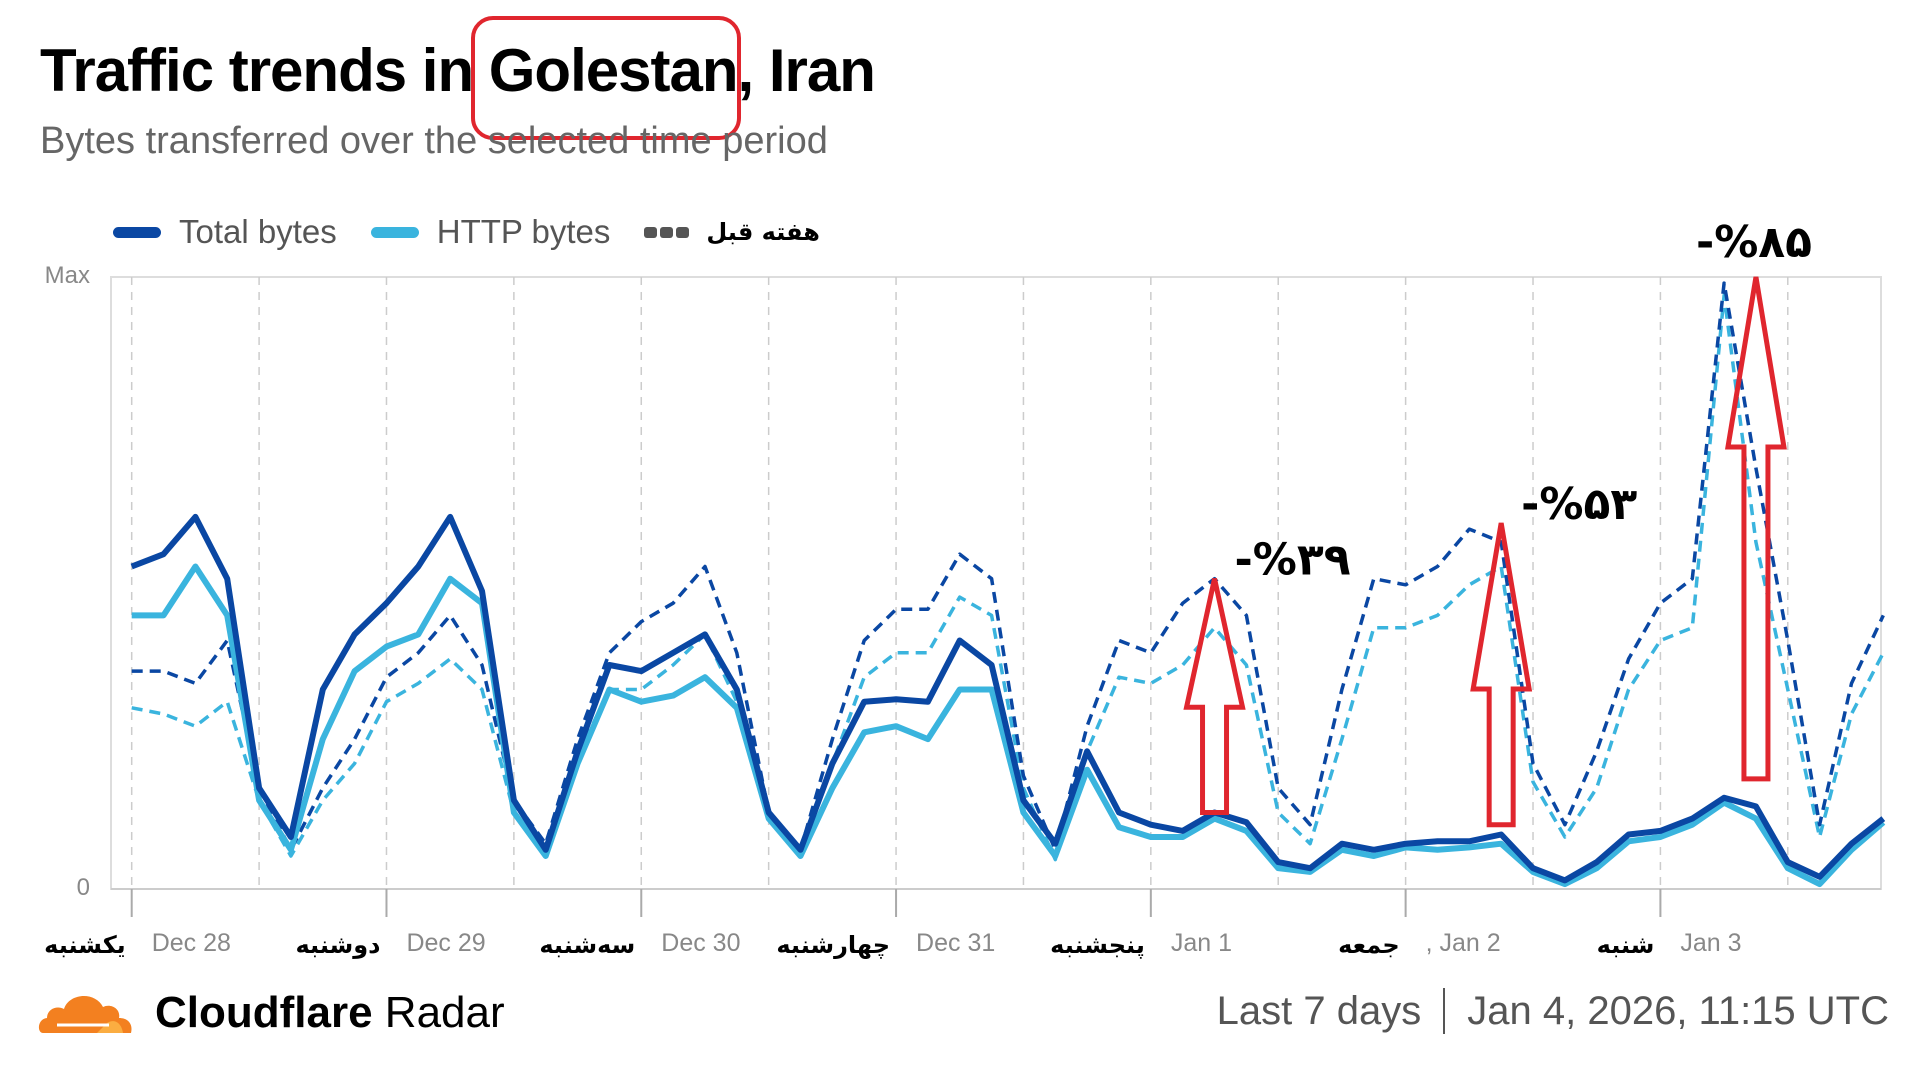 The image size is (1920, 1070). What do you see at coordinates (1293, 560) in the screenshot?
I see `annotation-label: -%۳۹` at bounding box center [1293, 560].